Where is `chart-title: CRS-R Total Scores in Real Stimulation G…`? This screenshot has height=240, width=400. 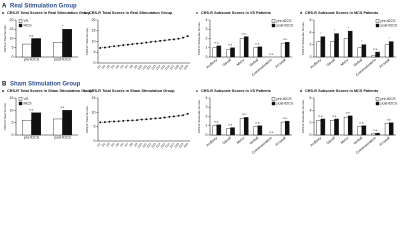 chart-title: CRS-R Total Scores in Real Stimulation G… is located at coordinates (131, 13).